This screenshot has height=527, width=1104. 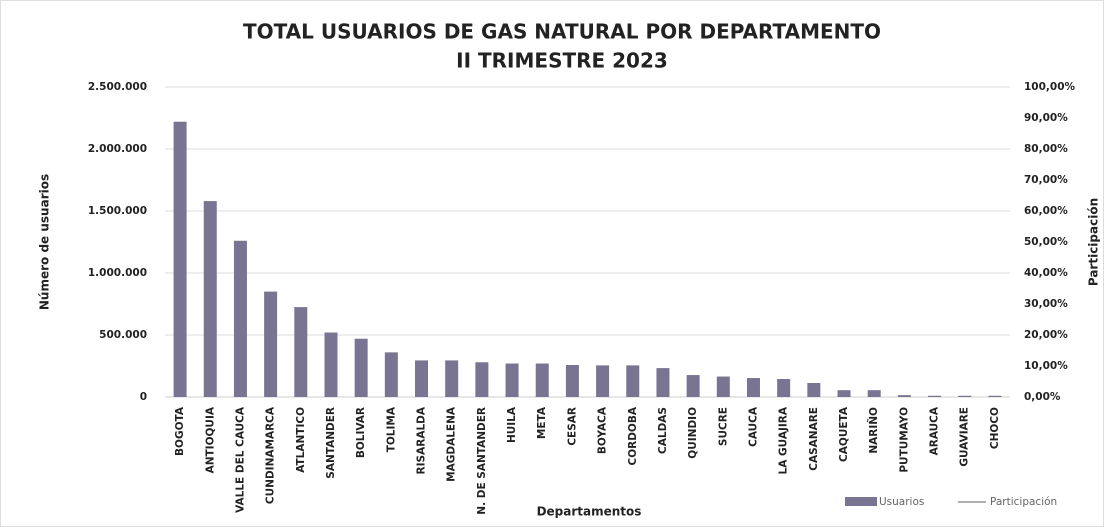 I want to click on x-tick-label: ARAUCA, so click(x=935, y=430).